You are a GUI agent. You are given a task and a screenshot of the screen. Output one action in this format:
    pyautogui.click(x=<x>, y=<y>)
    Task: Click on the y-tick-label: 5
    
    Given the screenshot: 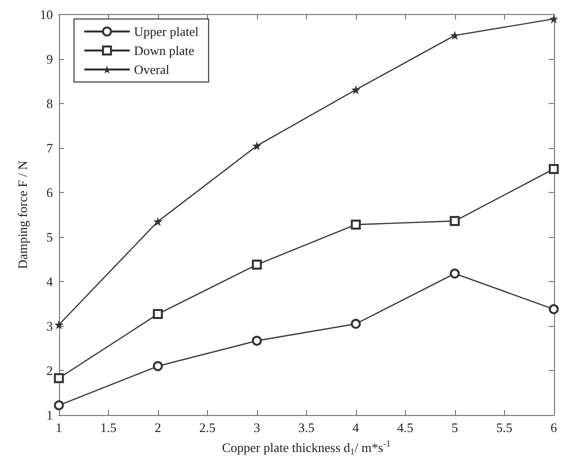 What is the action you would take?
    pyautogui.click(x=49, y=237)
    